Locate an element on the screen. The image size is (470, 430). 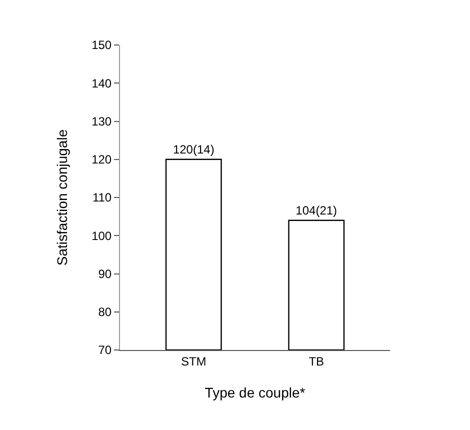
data-label: 104(21) is located at coordinates (317, 210).